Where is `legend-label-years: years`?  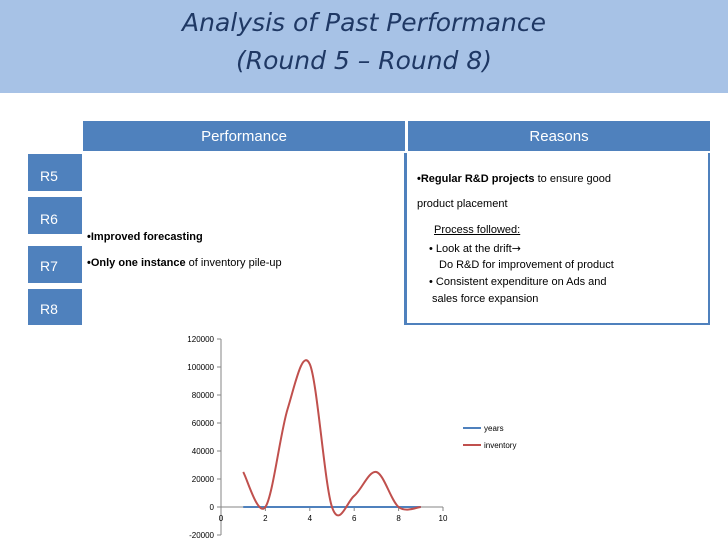
legend-label-years: years is located at coordinates (494, 428).